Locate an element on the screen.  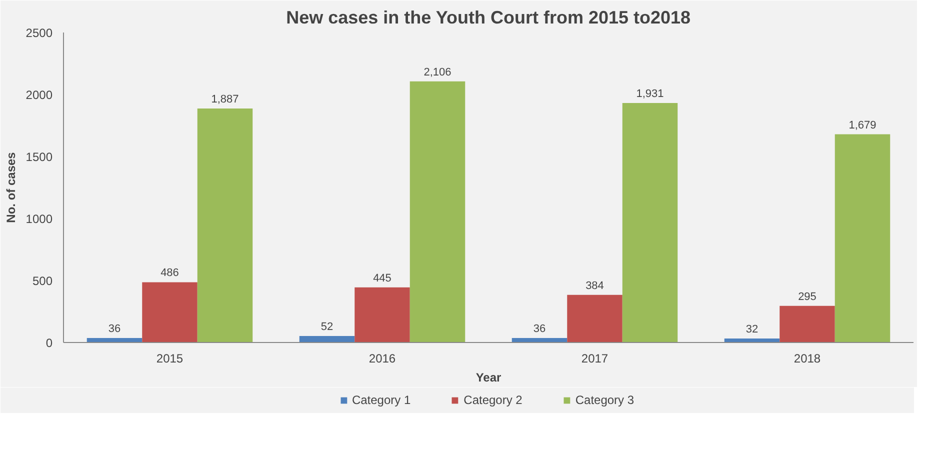
legend-label: Category 3 is located at coordinates (604, 400).